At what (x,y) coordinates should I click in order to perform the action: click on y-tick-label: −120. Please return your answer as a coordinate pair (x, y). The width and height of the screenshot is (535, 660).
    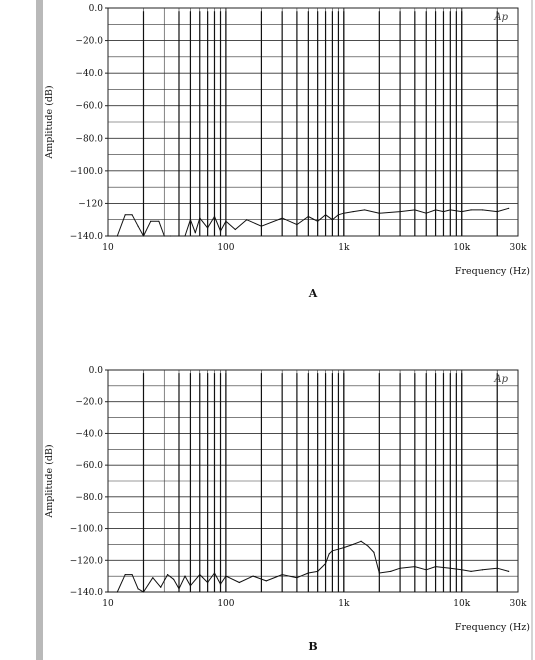
    Looking at the image, I should click on (90, 204).